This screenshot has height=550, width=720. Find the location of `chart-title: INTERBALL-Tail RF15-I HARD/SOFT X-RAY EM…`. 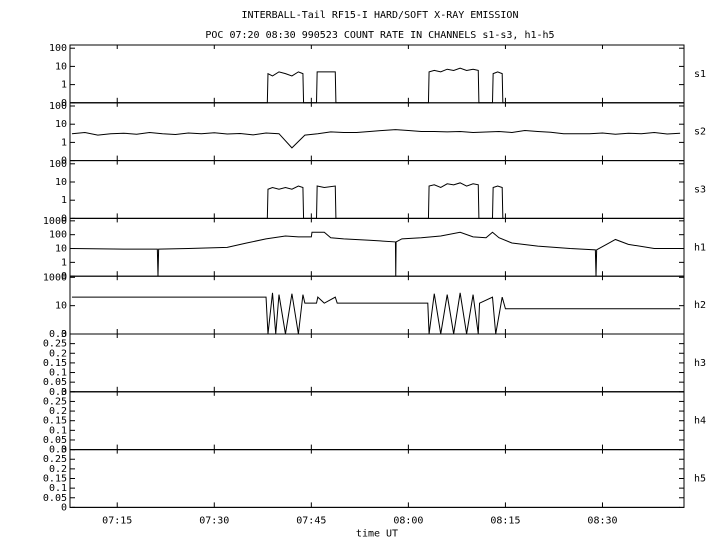

chart-title: INTERBALL-Tail RF15-I HARD/SOFT X-RAY EM… is located at coordinates (380, 15).